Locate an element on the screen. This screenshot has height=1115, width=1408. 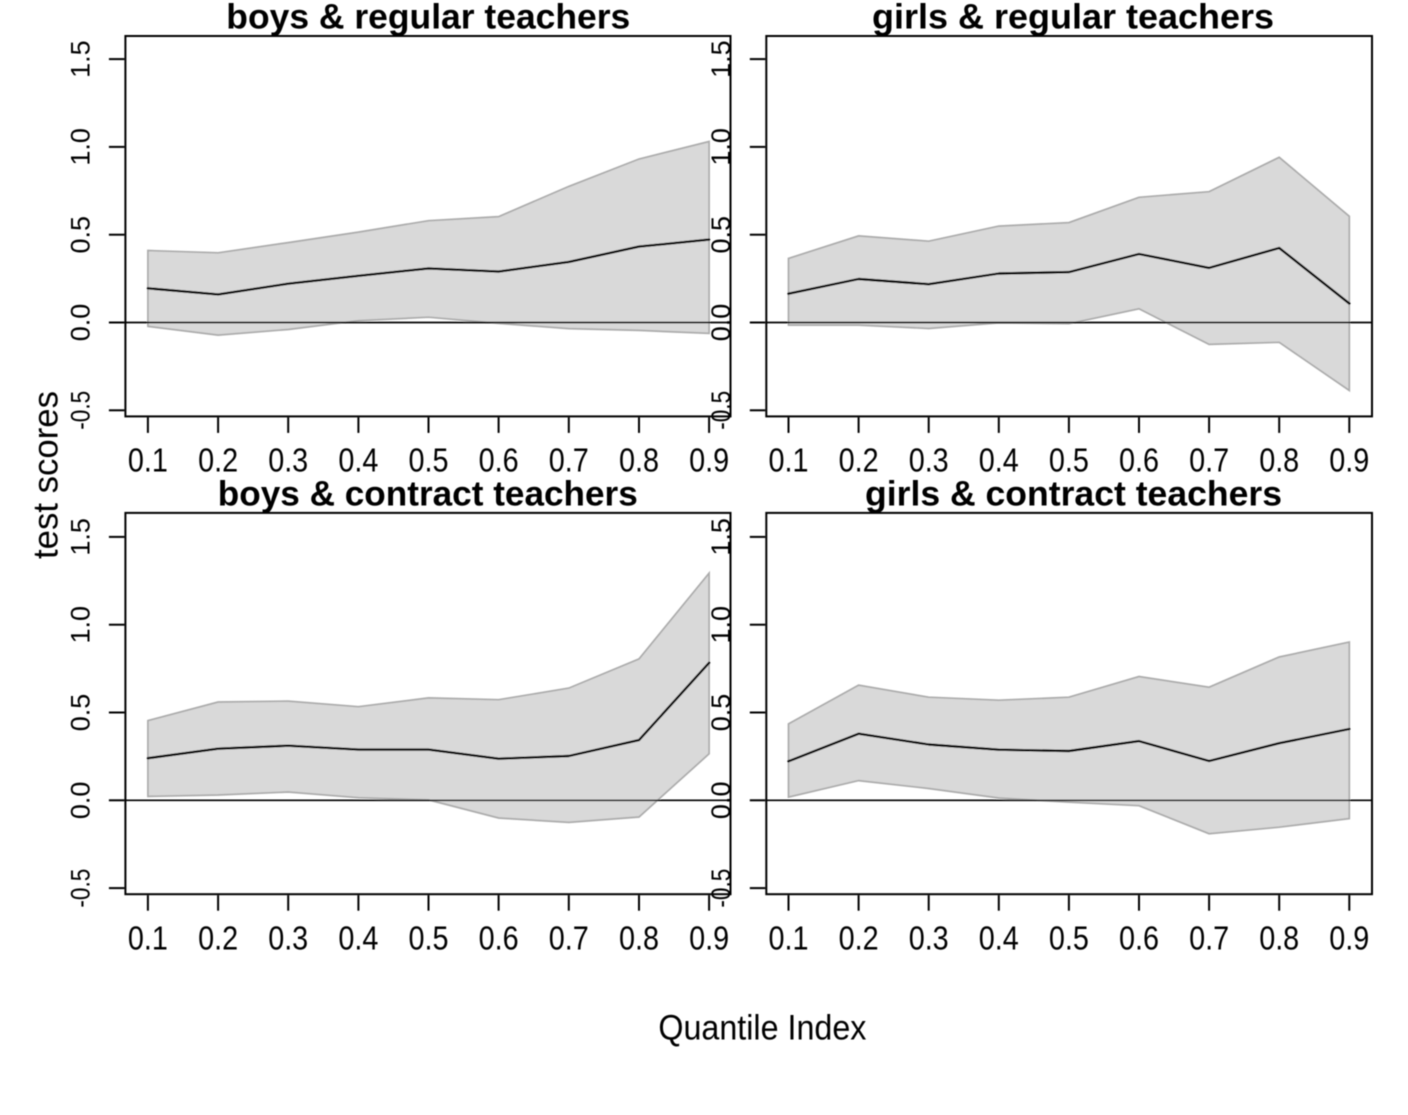
svg-text: boys & regular teachers is located at coordinates (428, 18).